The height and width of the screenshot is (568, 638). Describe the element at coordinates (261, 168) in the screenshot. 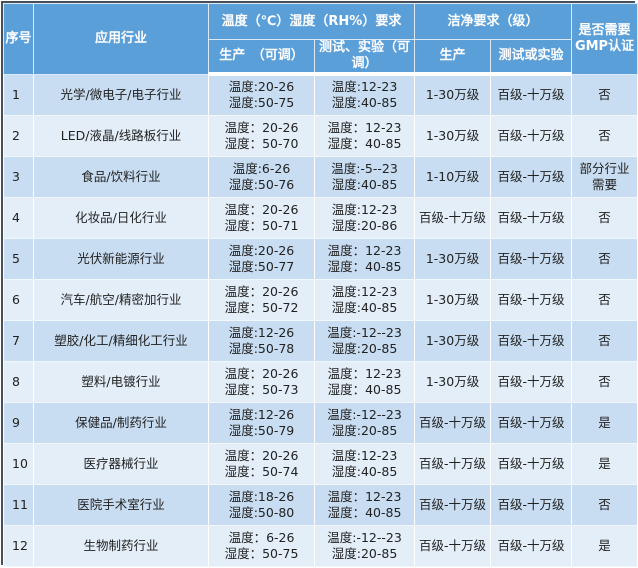

I see `prod-temp: 温度:6-26` at that location.